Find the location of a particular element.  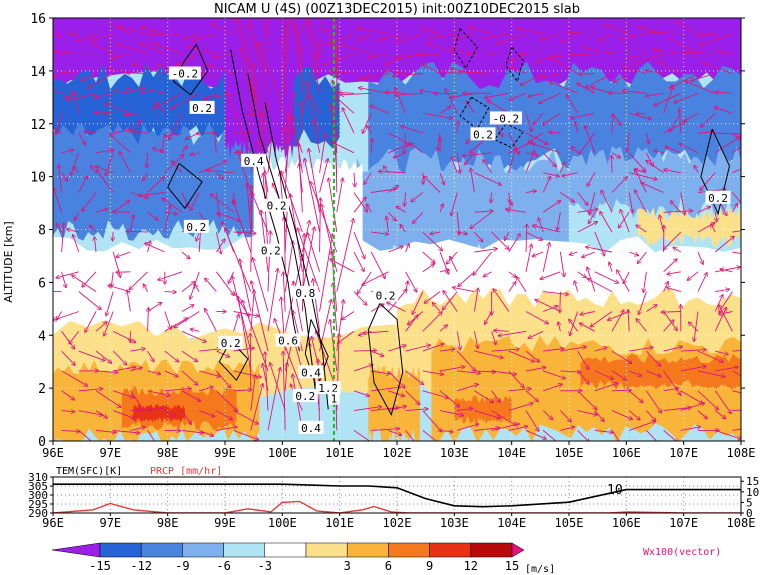

colorbar-tick-label: -3 is located at coordinates (265, 566).